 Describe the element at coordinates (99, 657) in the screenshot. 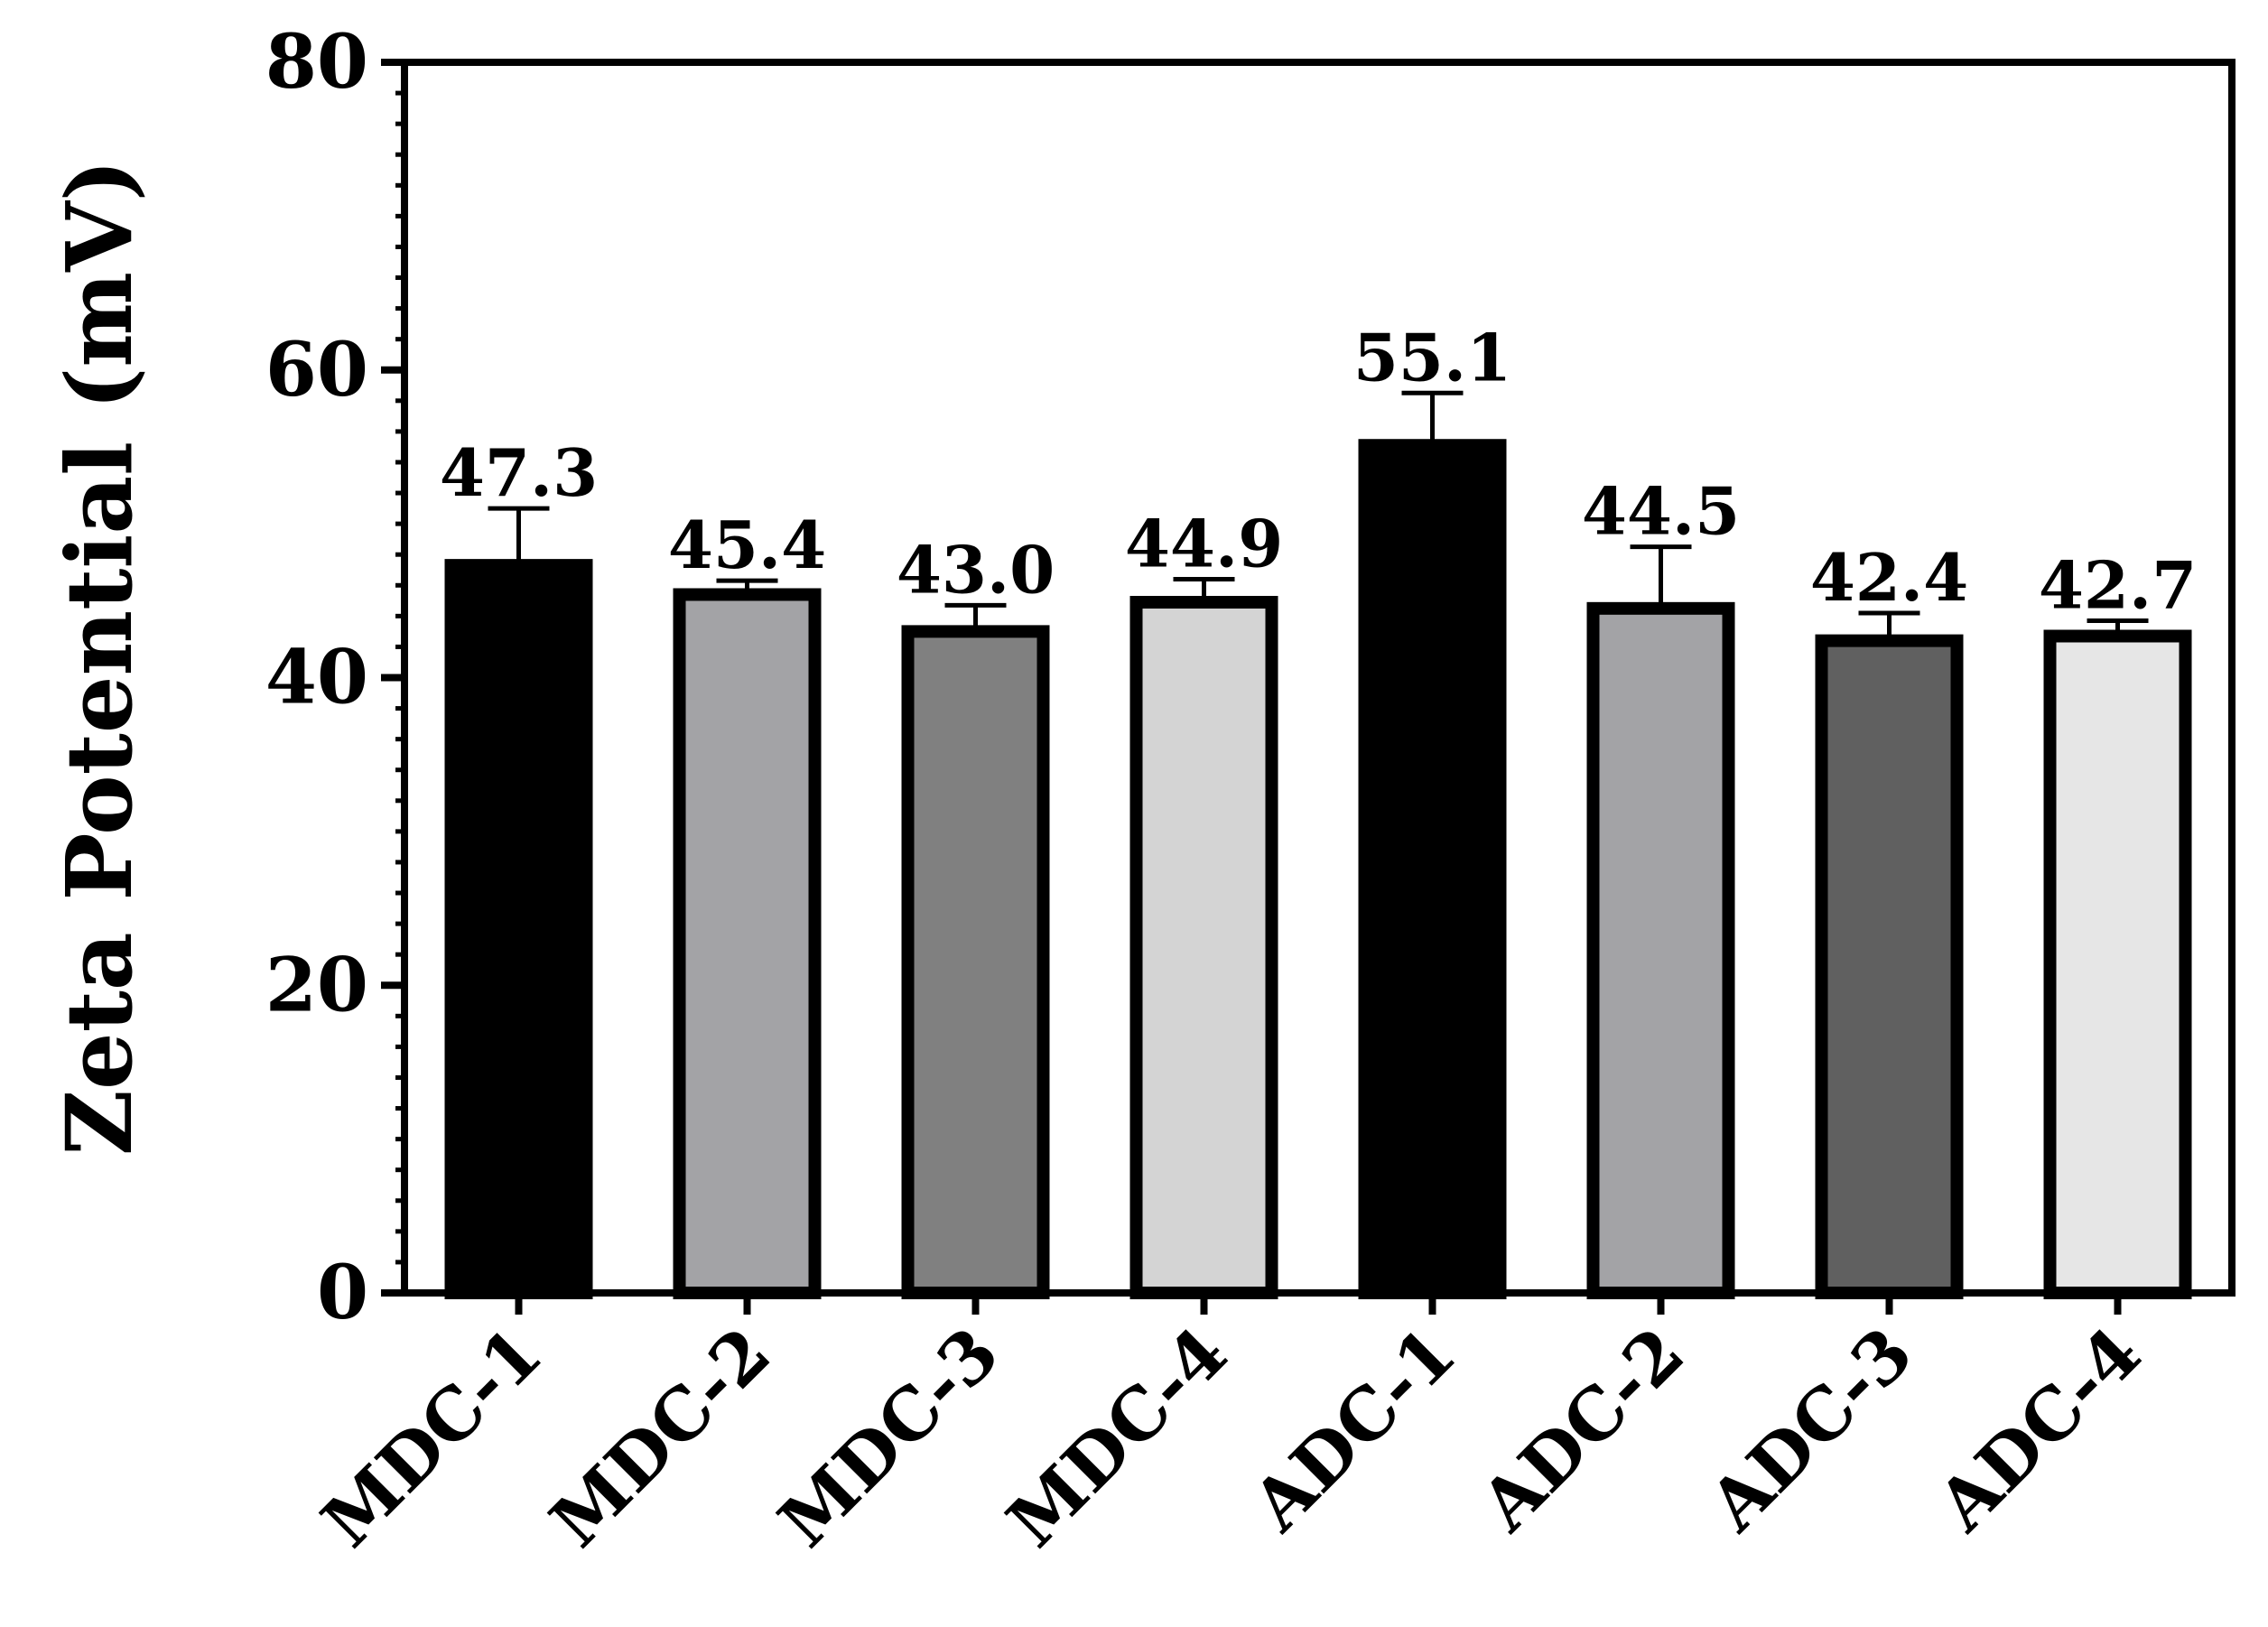

I see `y-axis-label: Zeta Potential (mV)` at that location.